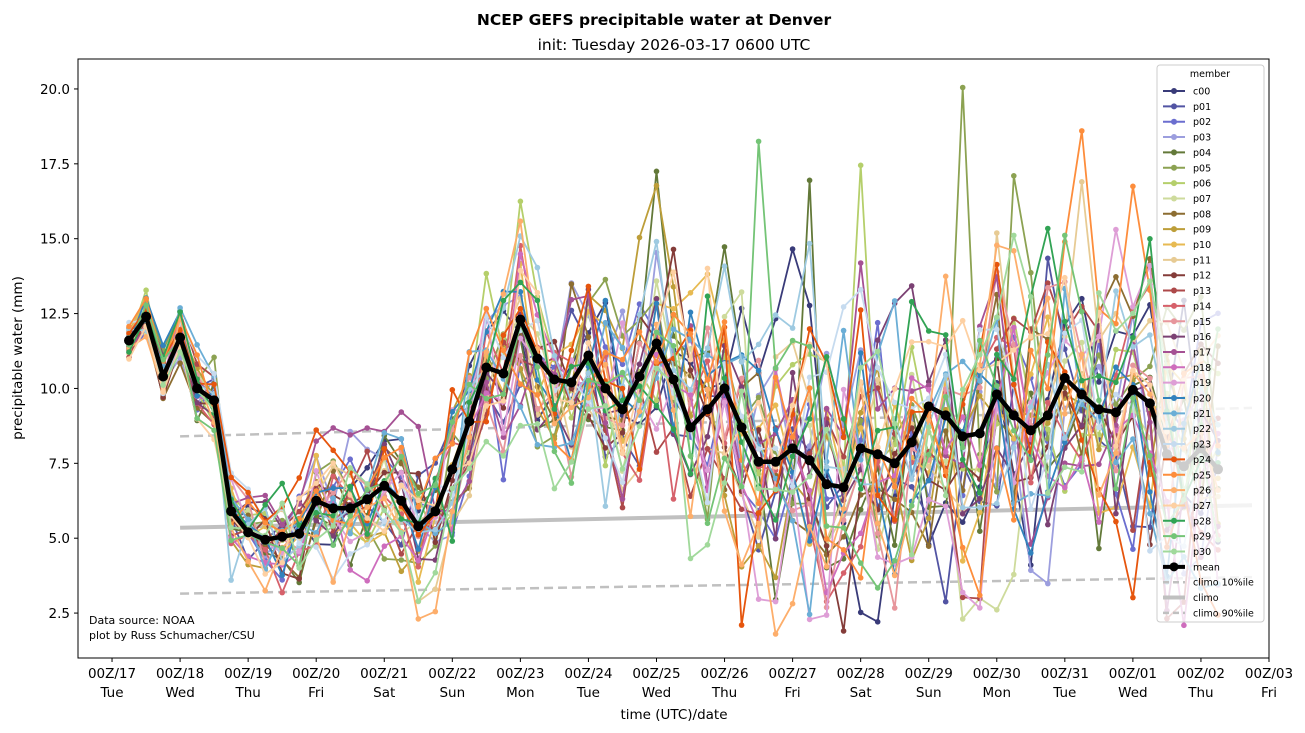  What do you see at coordinates (1186, 92) in the screenshot?
I see `legend-item-c00: c00` at bounding box center [1186, 92].